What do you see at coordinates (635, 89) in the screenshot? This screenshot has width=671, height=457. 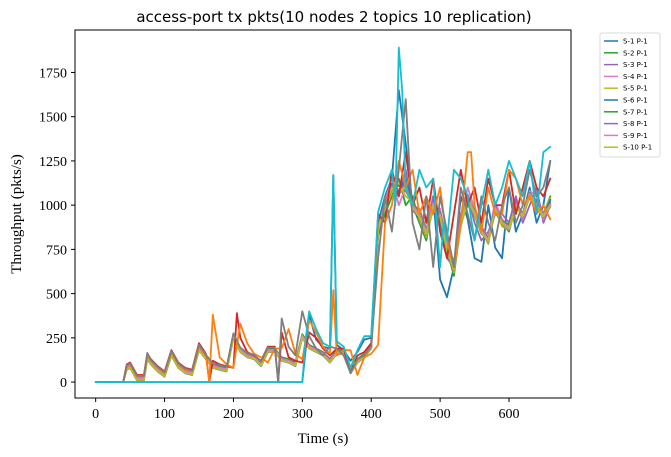 I see `legend-entry: S-5 P-1` at bounding box center [635, 89].